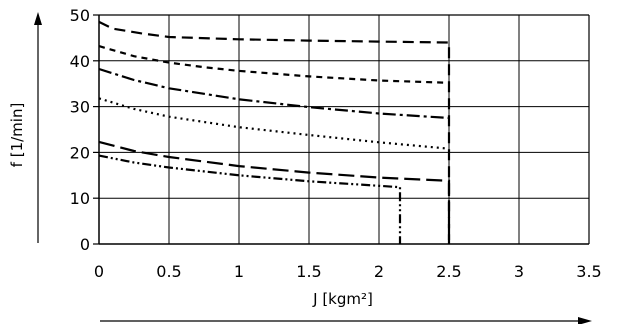  What do you see at coordinates (17, 135) in the screenshot?
I see `y-axis-label: f [1/min]` at bounding box center [17, 135].